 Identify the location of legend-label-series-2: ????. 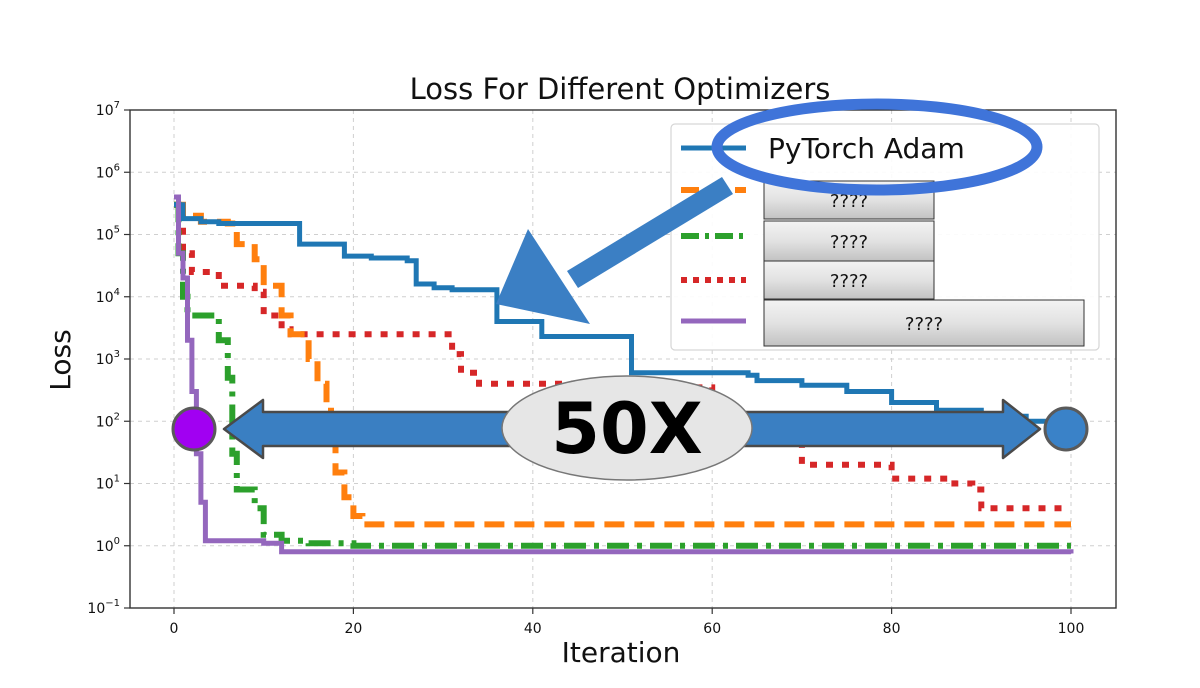
(849, 201).